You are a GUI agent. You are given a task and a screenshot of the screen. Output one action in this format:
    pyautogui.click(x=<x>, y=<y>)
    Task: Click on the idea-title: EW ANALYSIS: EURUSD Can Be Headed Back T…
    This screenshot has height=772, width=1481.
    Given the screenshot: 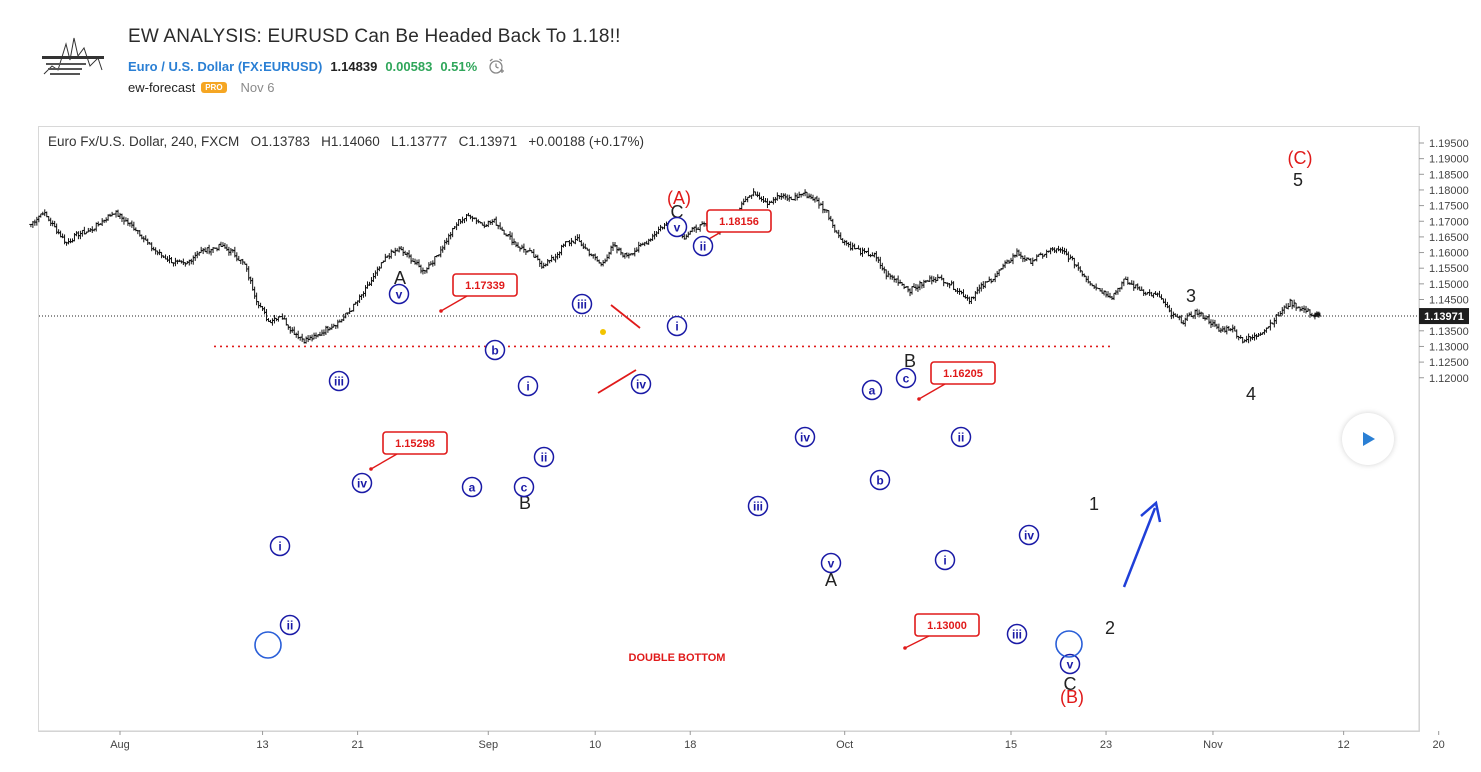 What is the action you would take?
    pyautogui.click(x=374, y=36)
    